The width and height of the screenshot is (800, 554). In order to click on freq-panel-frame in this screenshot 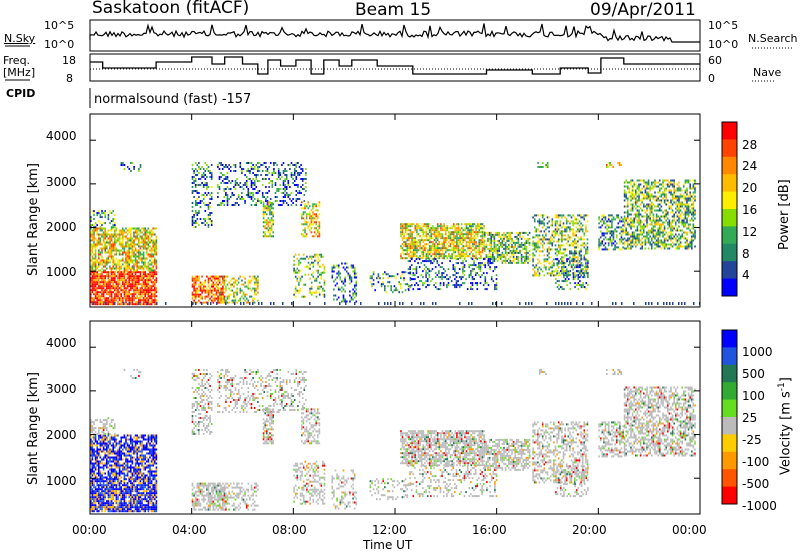, I will do `click(395, 67)`.